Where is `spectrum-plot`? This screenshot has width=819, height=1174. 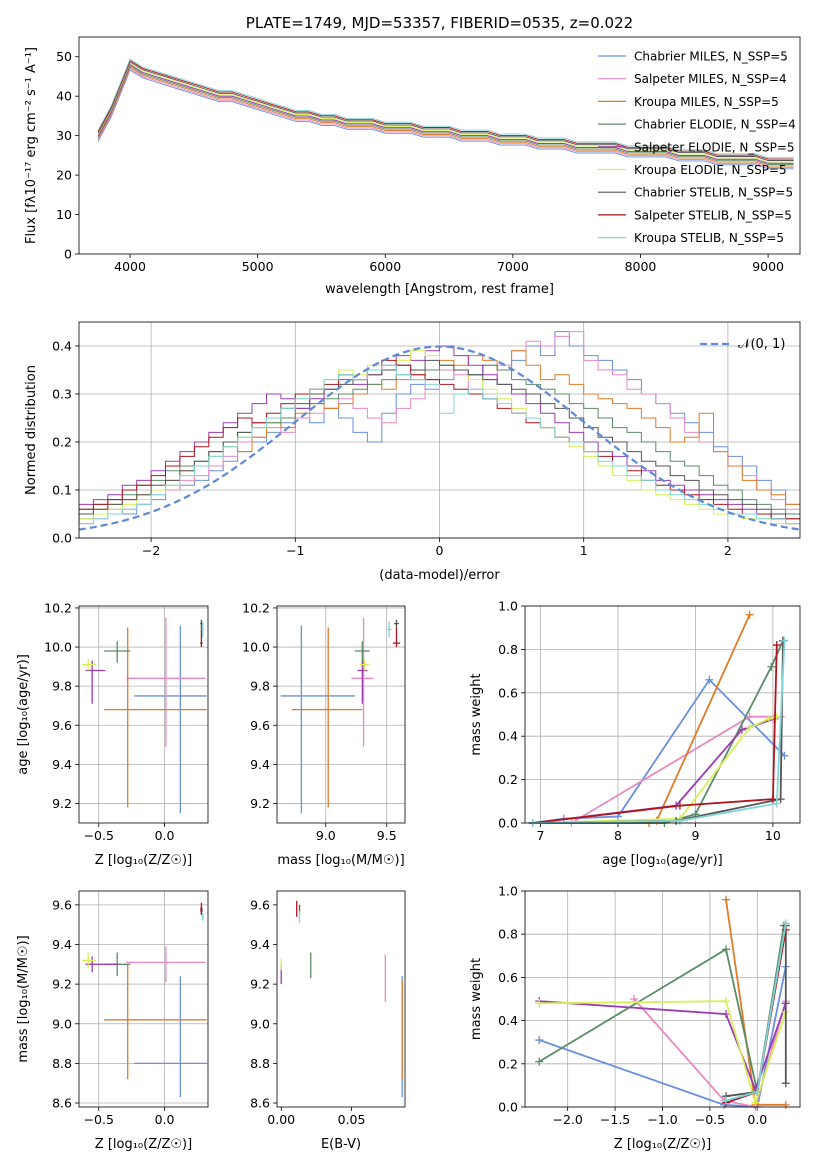 spectrum-plot is located at coordinates (445, 114).